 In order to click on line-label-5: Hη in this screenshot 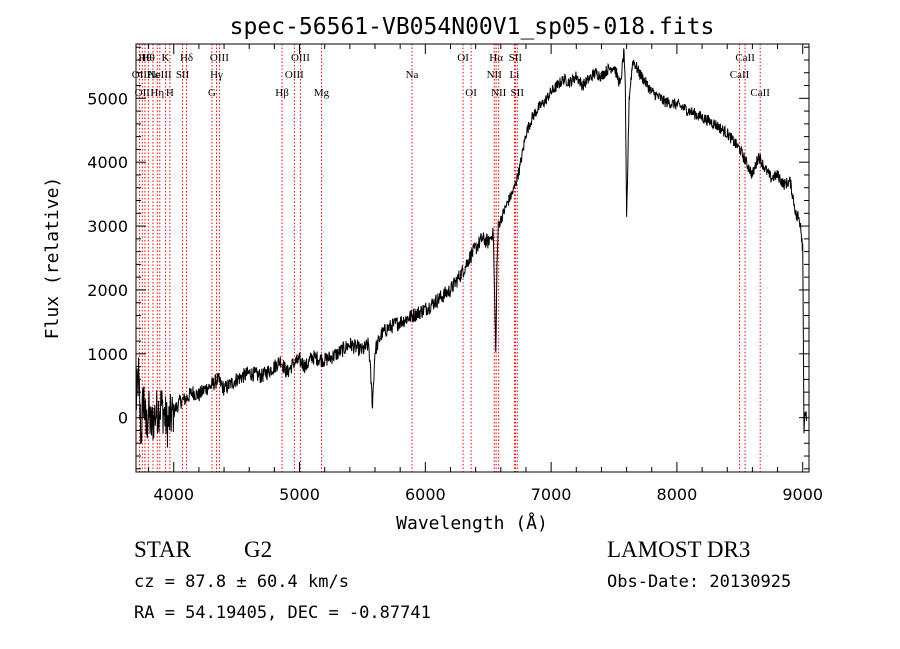, I will do `click(157, 93)`.